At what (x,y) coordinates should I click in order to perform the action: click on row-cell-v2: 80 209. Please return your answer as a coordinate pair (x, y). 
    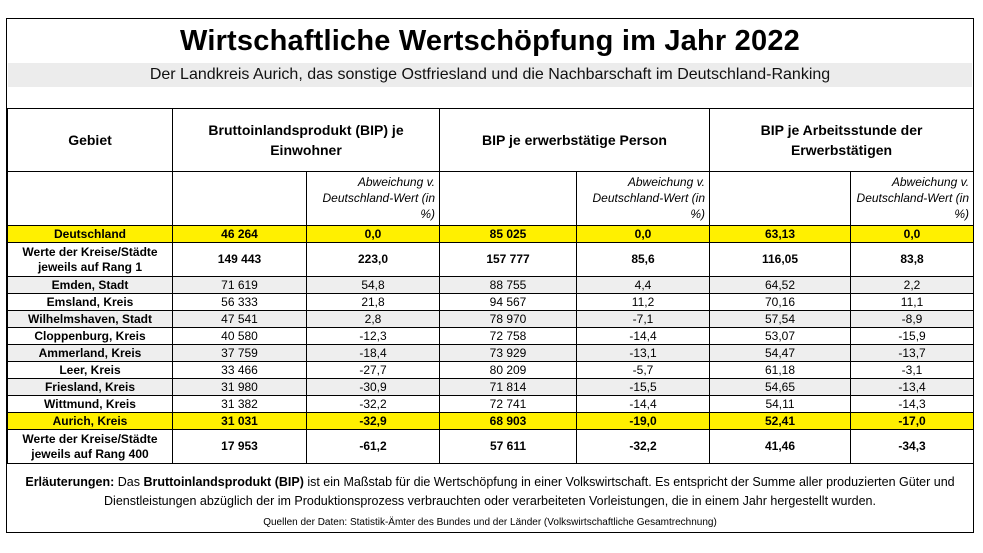
    Looking at the image, I should click on (508, 370).